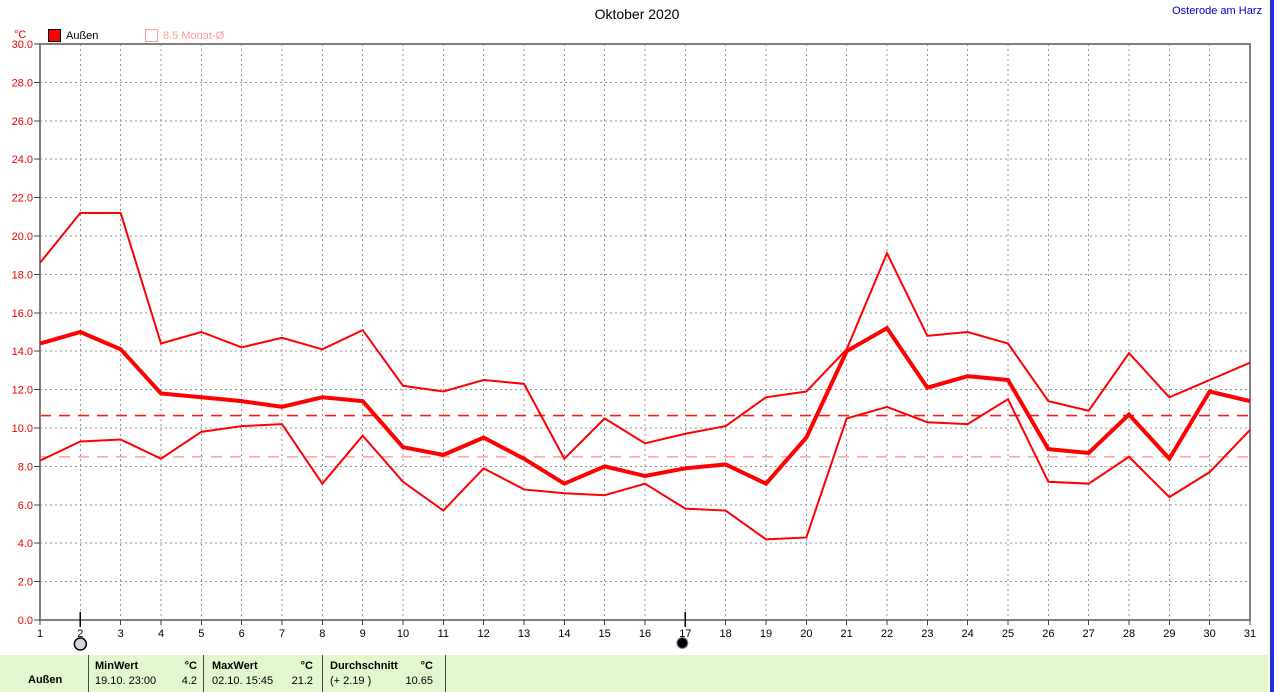 The height and width of the screenshot is (692, 1274). What do you see at coordinates (968, 634) in the screenshot?
I see `x-axis-label: 24` at bounding box center [968, 634].